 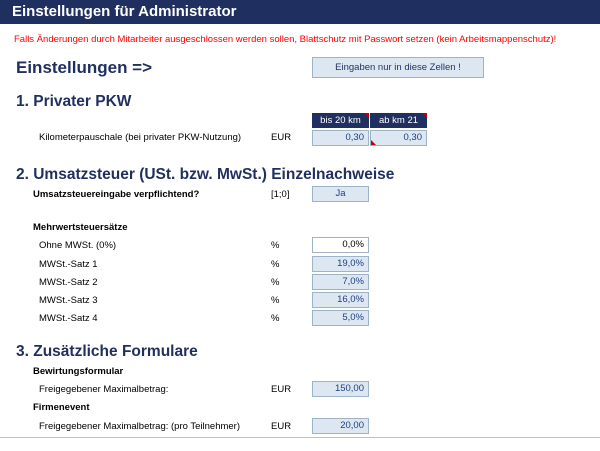 I want to click on vat-rate-3-input: 16,0%, so click(x=340, y=300).